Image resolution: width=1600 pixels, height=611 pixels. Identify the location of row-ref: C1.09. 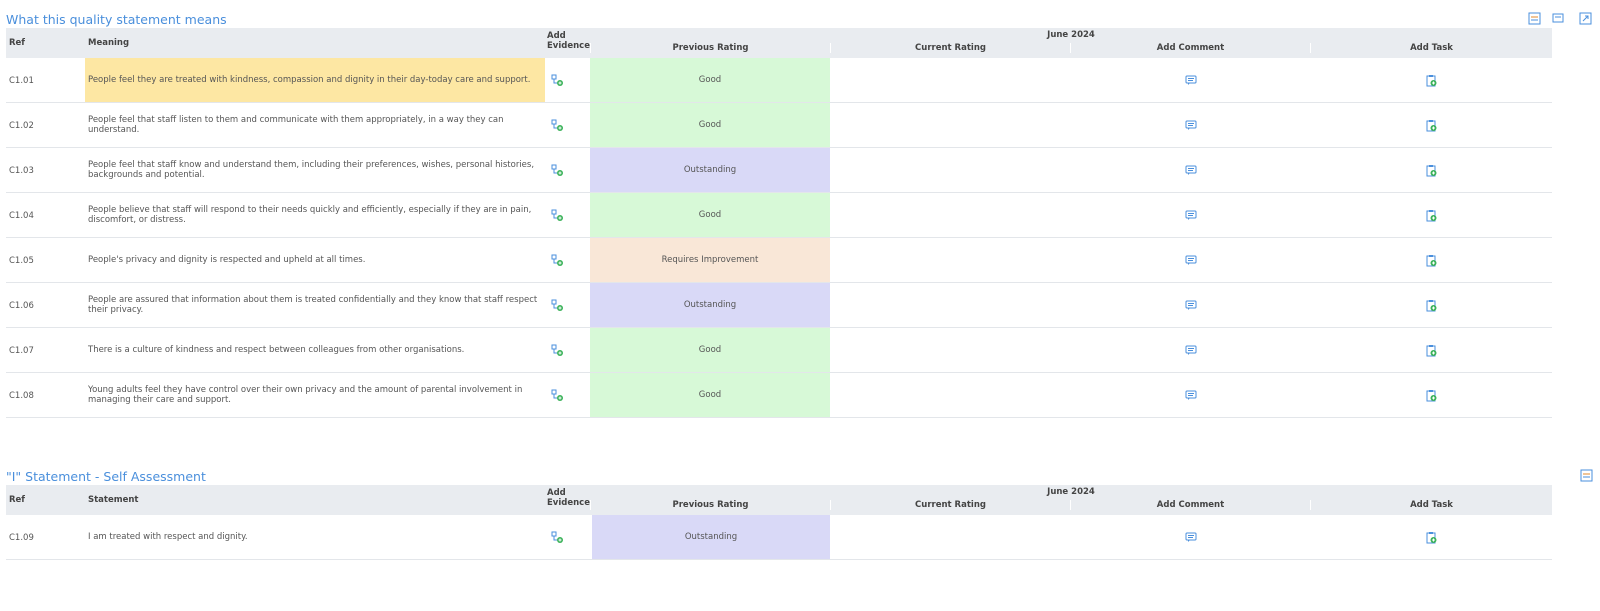
(21, 537).